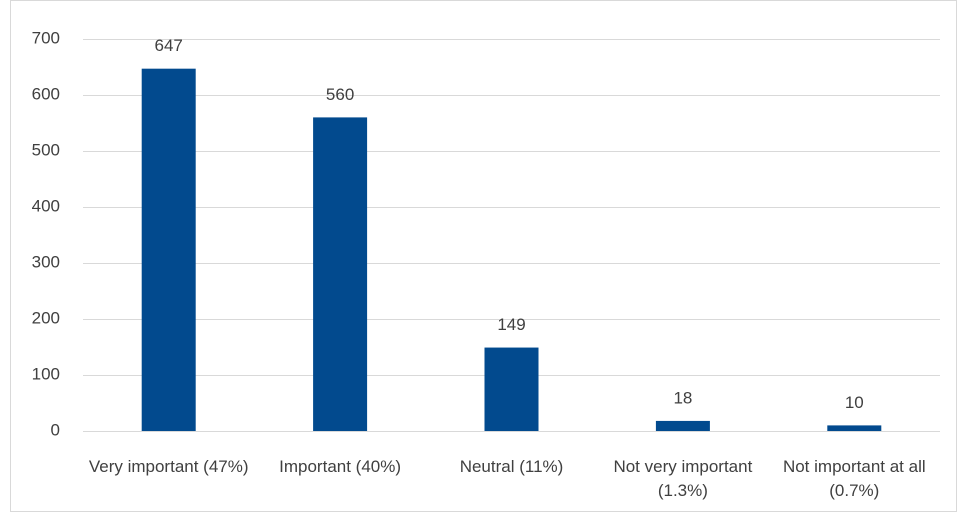  Describe the element at coordinates (682, 397) in the screenshot. I see `value-label: 18` at that location.